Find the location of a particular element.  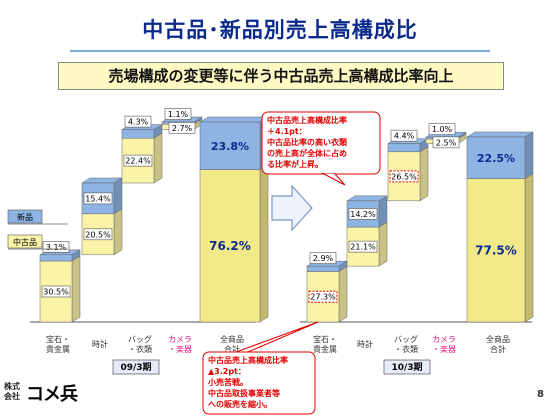

label-new-0-0-box is located at coordinates (56, 247).